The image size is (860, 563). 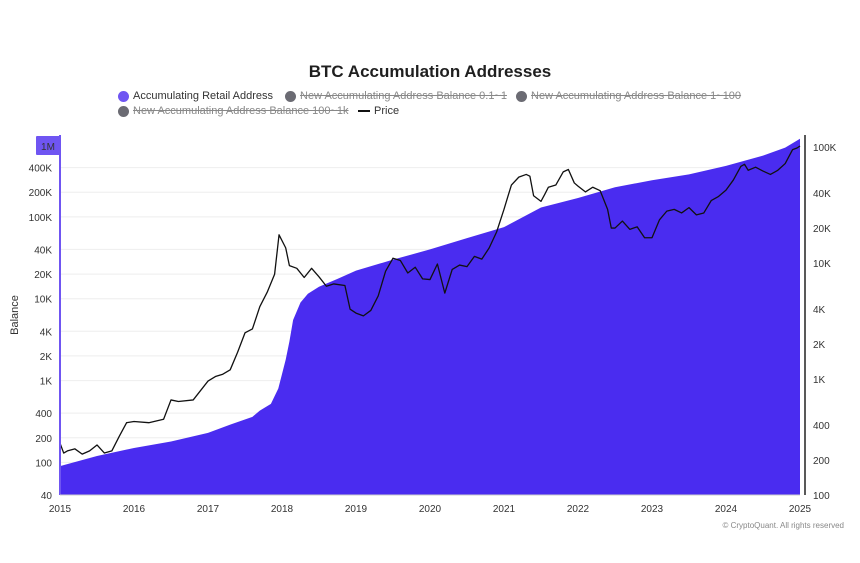 I want to click on legend-swatch-balance-100-1k, so click(x=123, y=111).